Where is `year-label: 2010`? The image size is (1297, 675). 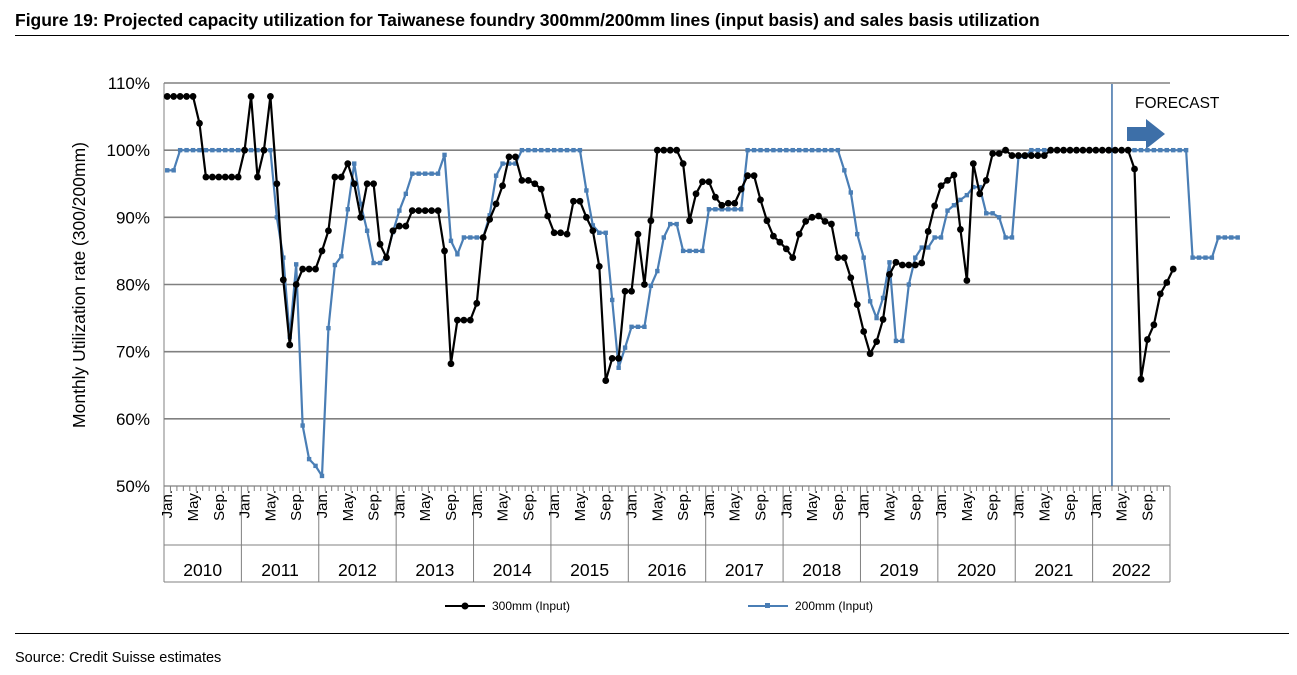
year-label: 2010 is located at coordinates (202, 570).